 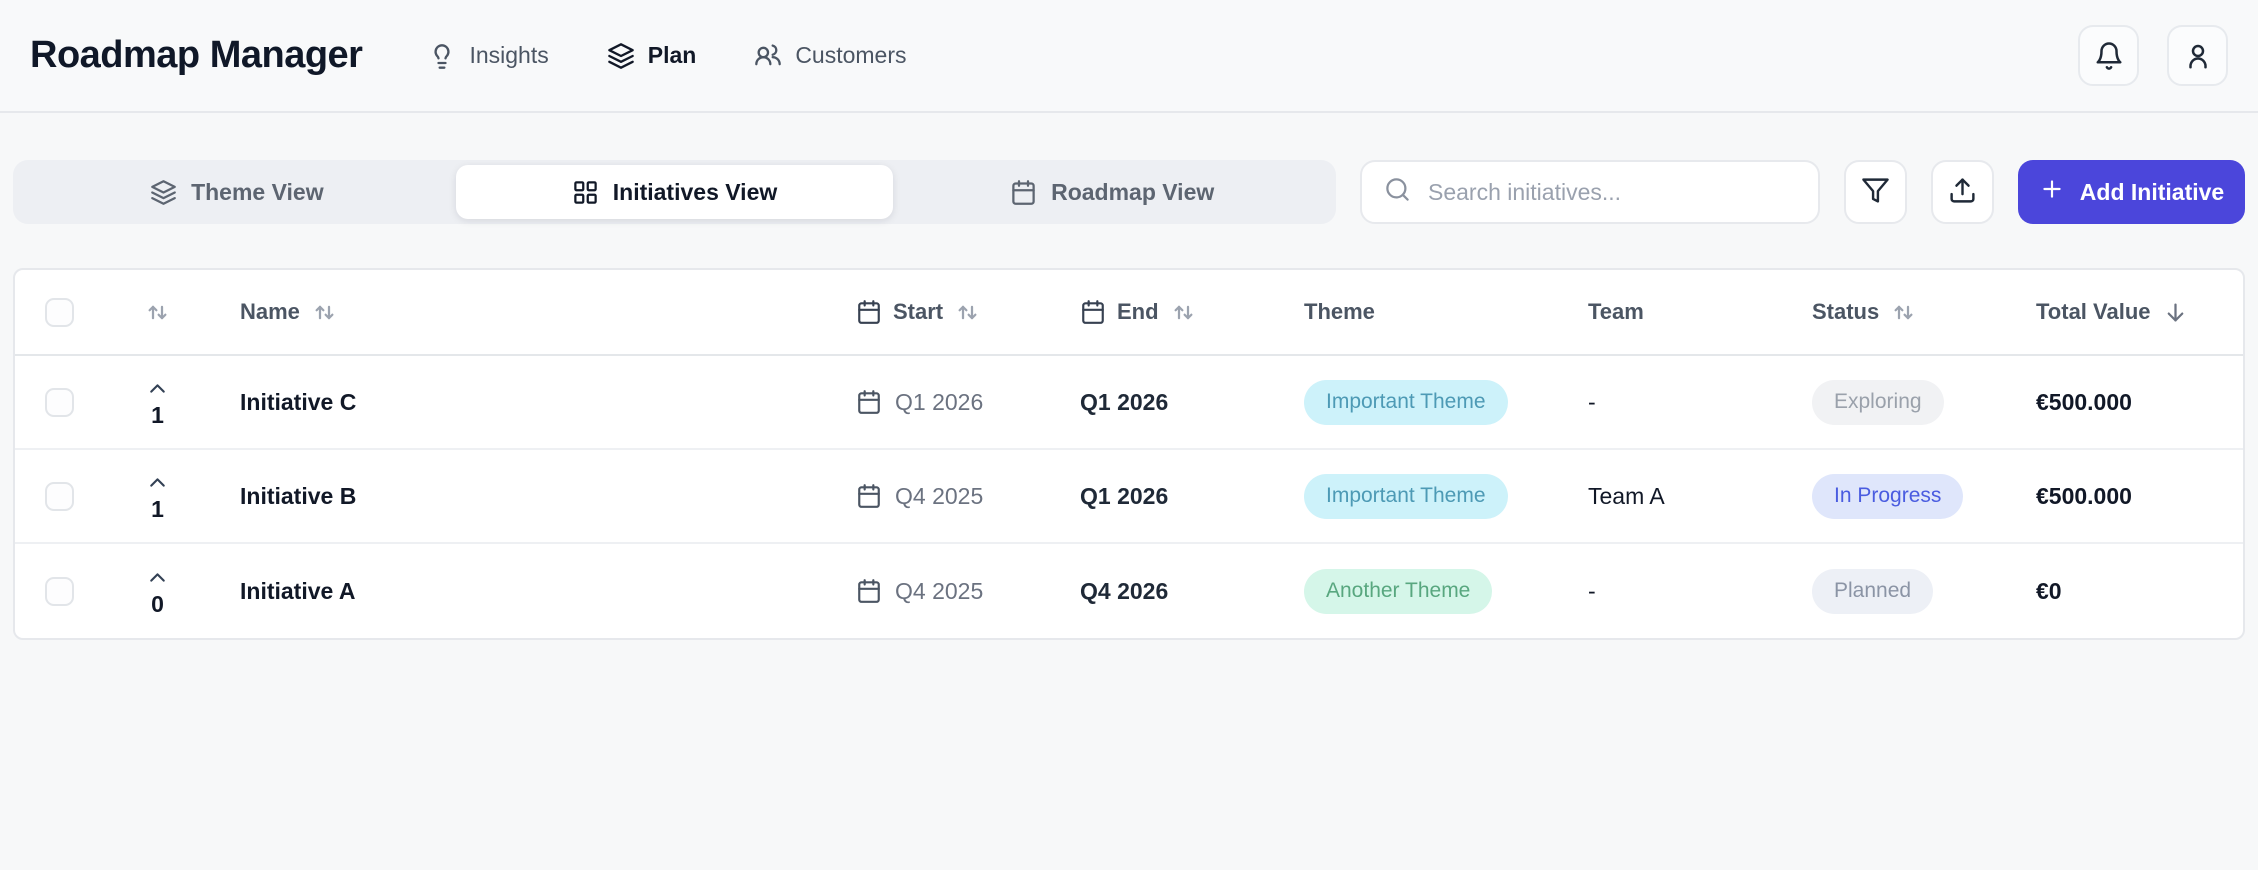 I want to click on status-cell: Planned, so click(x=1924, y=591).